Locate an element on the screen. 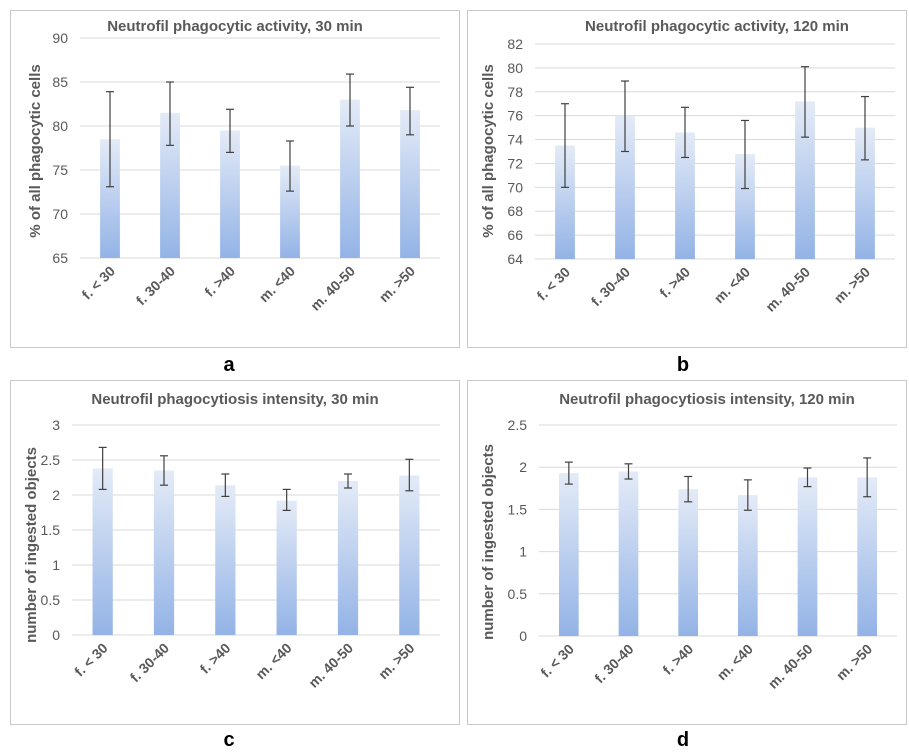 Image resolution: width=909 pixels, height=754 pixels. chart-a-y-tick-label: 65 is located at coordinates (60, 258).